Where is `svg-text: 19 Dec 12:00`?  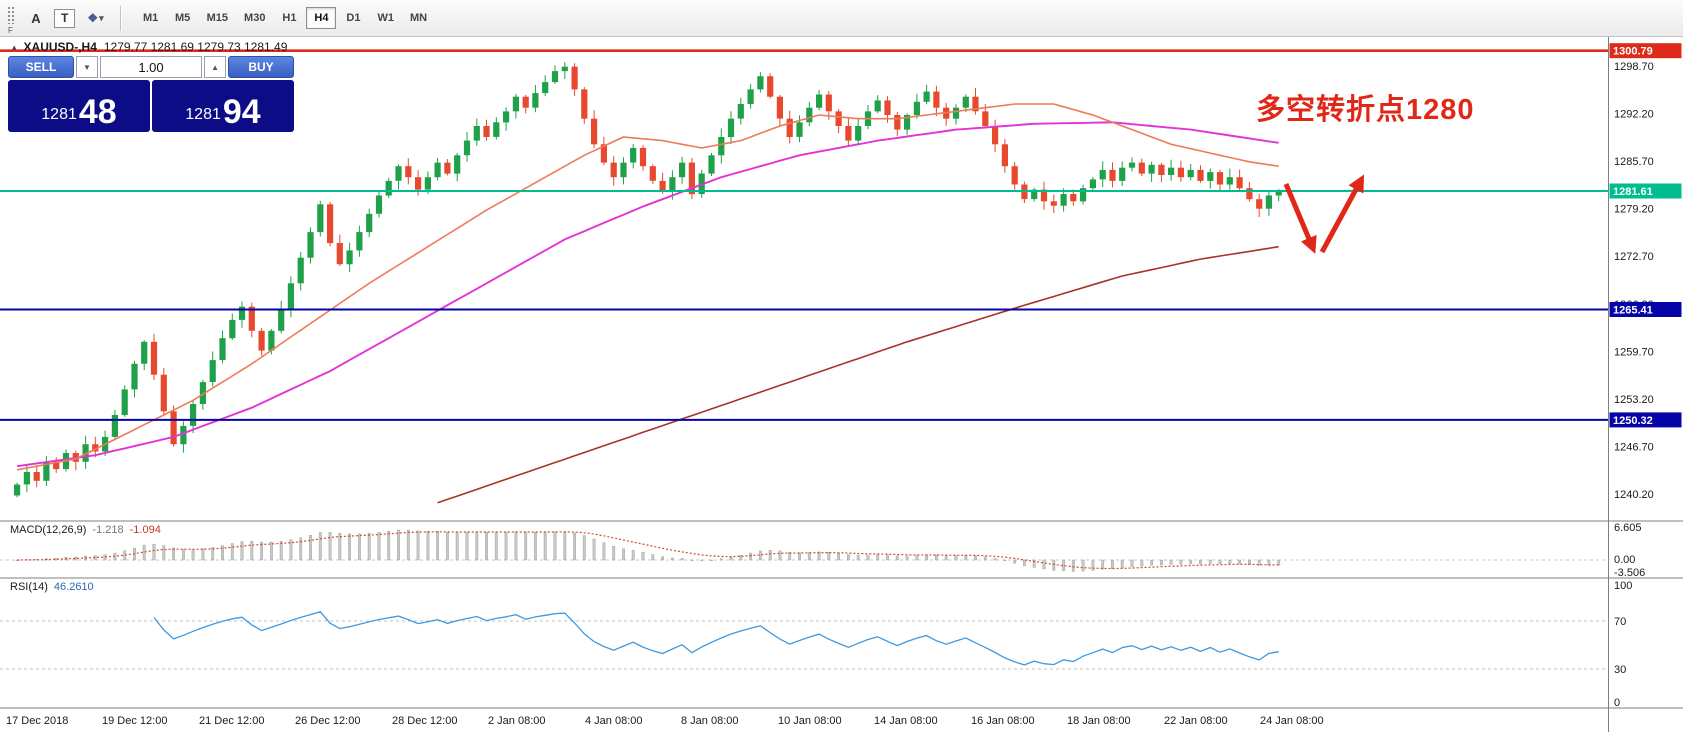
svg-text: 19 Dec 12:00 is located at coordinates (134, 721).